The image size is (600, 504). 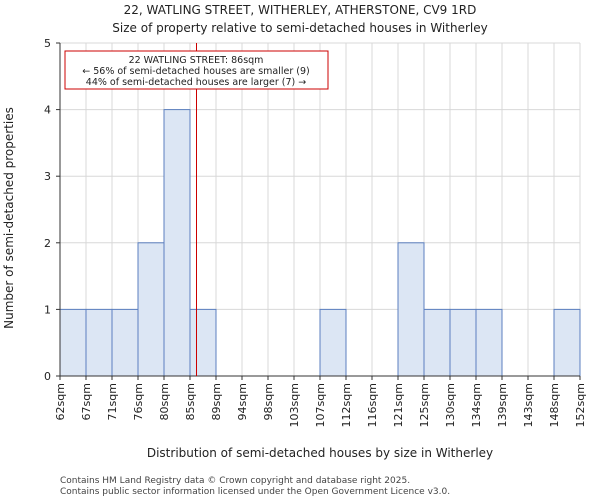 I want to click on y-tick-label: 1, so click(x=47, y=309).